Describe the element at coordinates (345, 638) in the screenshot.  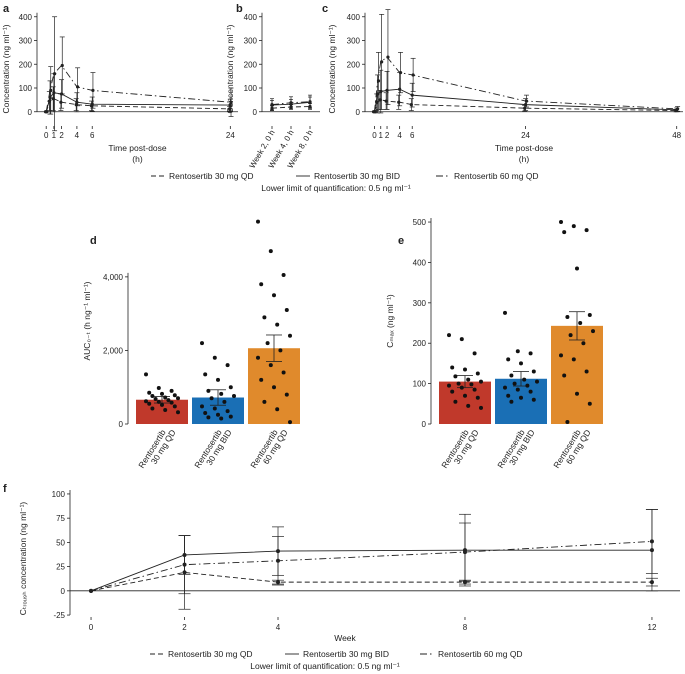
I see `panel-f-x-axis-label: Week` at that location.